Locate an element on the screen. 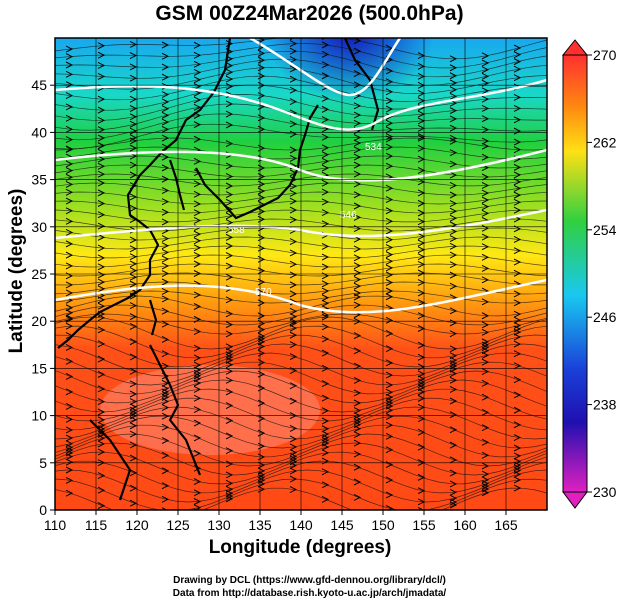 The width and height of the screenshot is (619, 605). contour-label-546: 546 is located at coordinates (348, 215).